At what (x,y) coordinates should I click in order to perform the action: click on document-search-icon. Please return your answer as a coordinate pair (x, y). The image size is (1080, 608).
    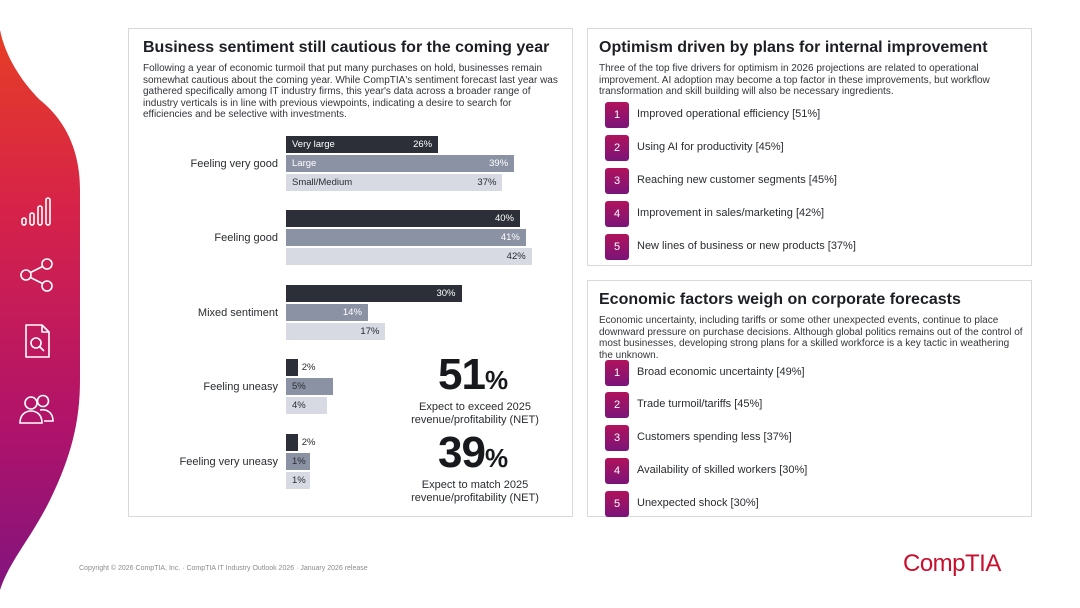
    Looking at the image, I should click on (37, 341).